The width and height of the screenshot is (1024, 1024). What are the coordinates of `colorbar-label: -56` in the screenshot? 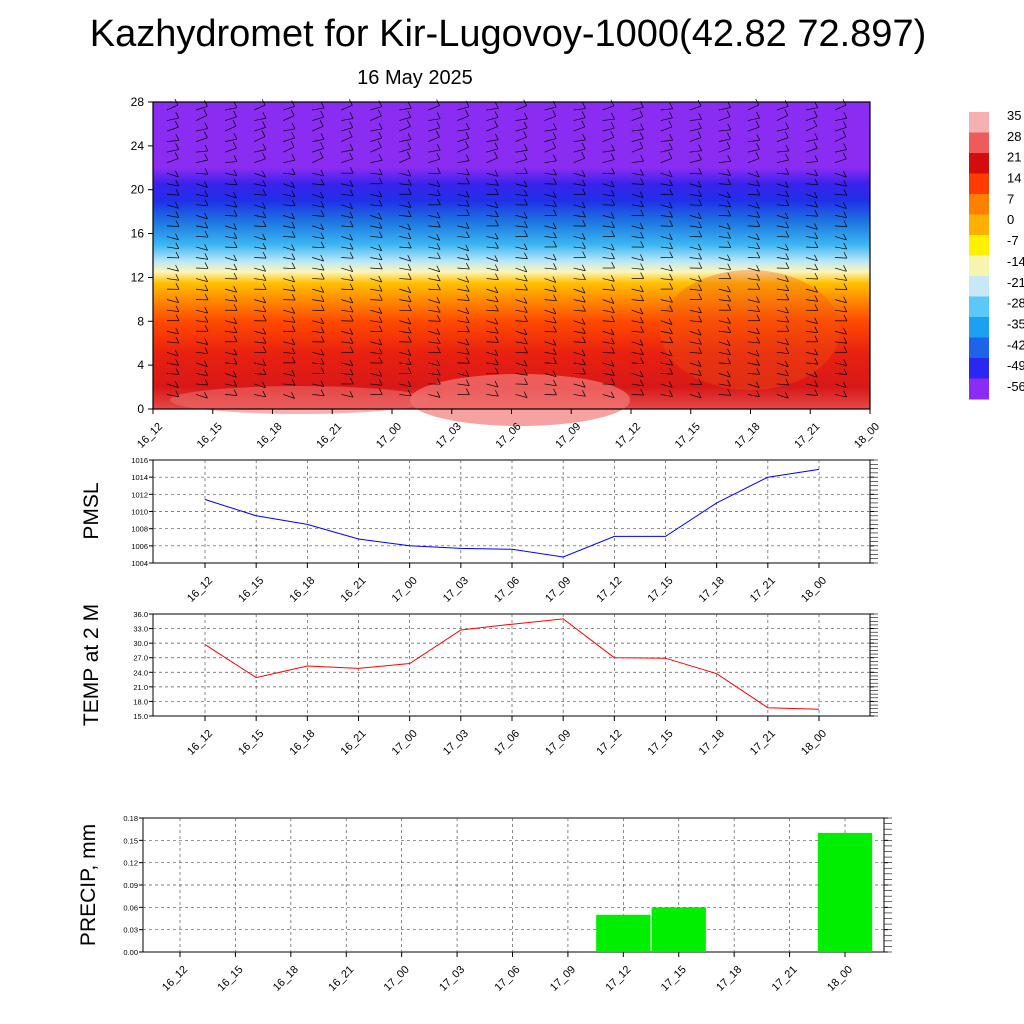 It's located at (1015, 386).